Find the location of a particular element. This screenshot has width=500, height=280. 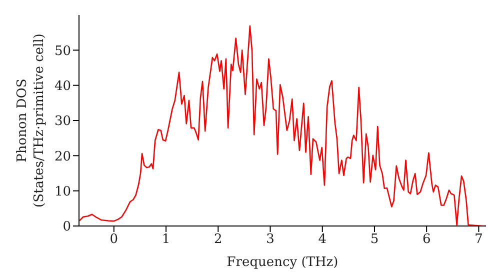

x-tick-label: 0 is located at coordinates (114, 240).